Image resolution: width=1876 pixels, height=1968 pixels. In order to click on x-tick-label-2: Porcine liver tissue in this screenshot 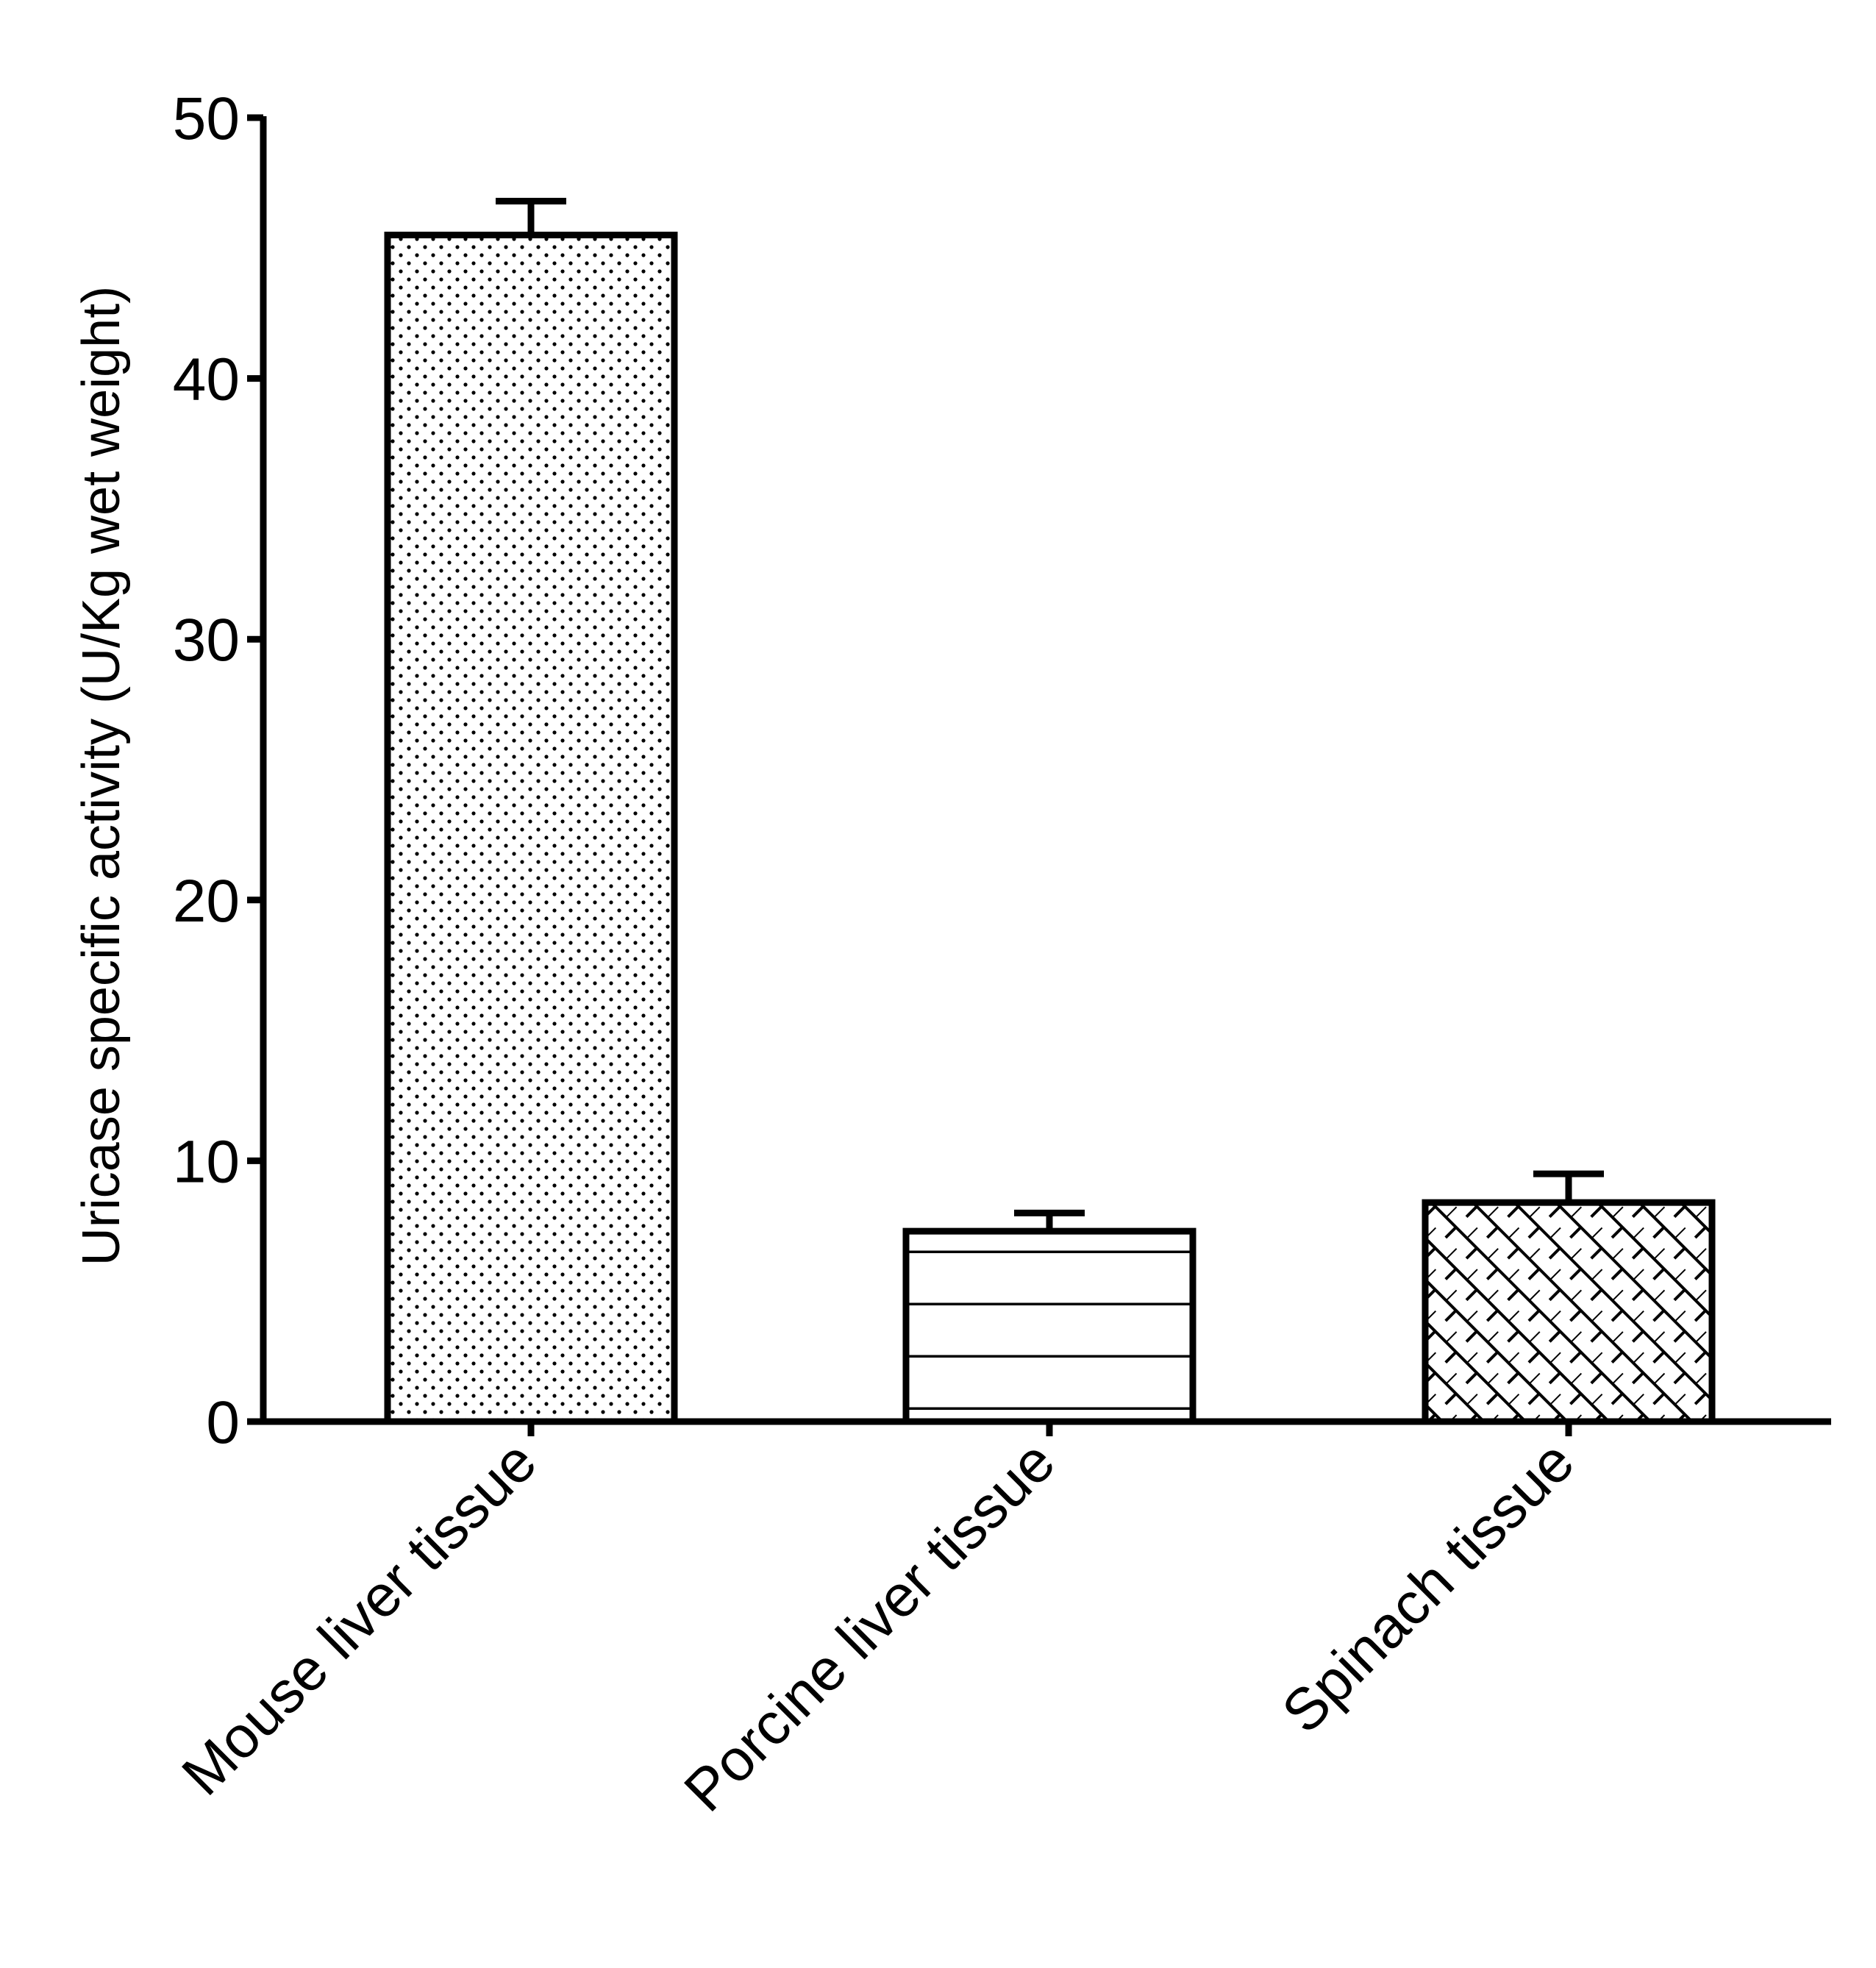, I will do `click(869, 1626)`.